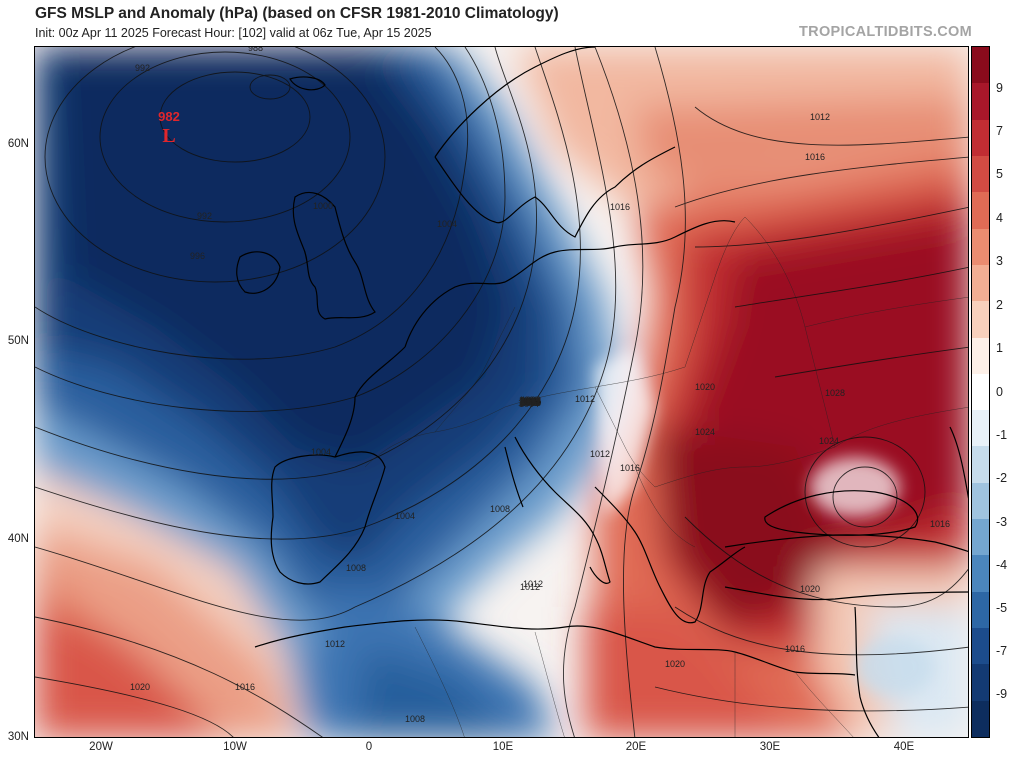 This screenshot has height=757, width=1024. What do you see at coordinates (885, 32) in the screenshot?
I see `brand-watermark: TROPICALTIDBITS.COM` at bounding box center [885, 32].